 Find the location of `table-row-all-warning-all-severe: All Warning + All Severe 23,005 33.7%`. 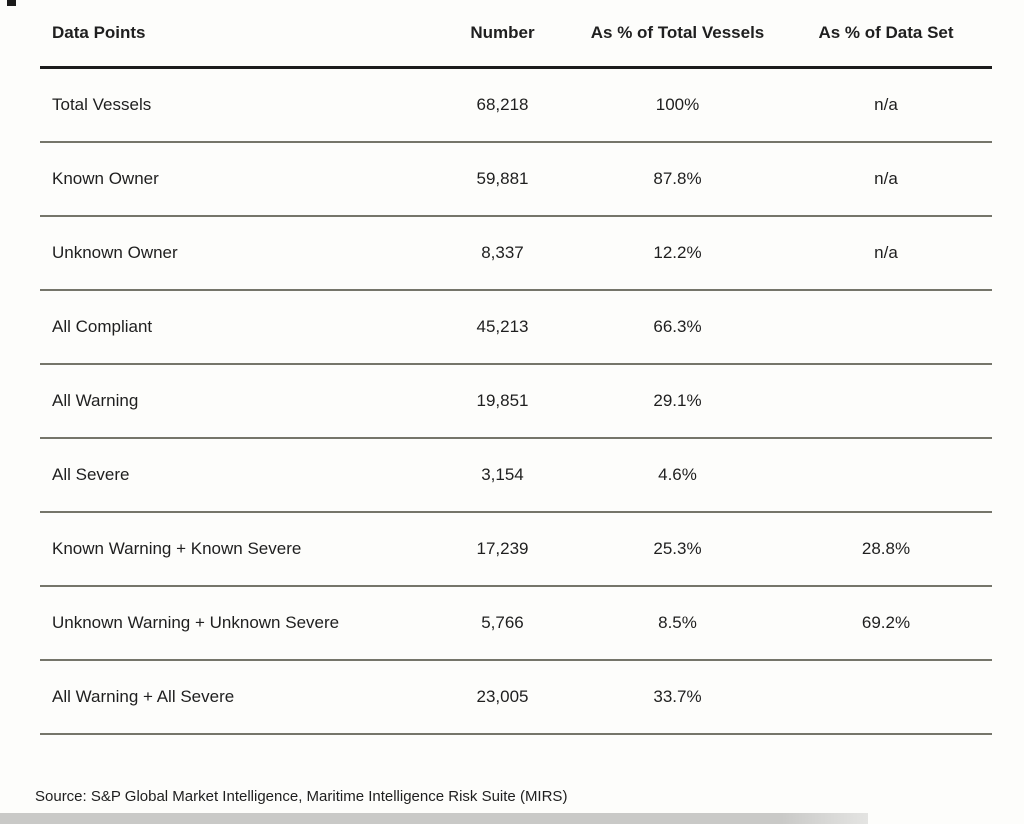

table-row-all-warning-all-severe: All Warning + All Severe 23,005 33.7% is located at coordinates (516, 698).